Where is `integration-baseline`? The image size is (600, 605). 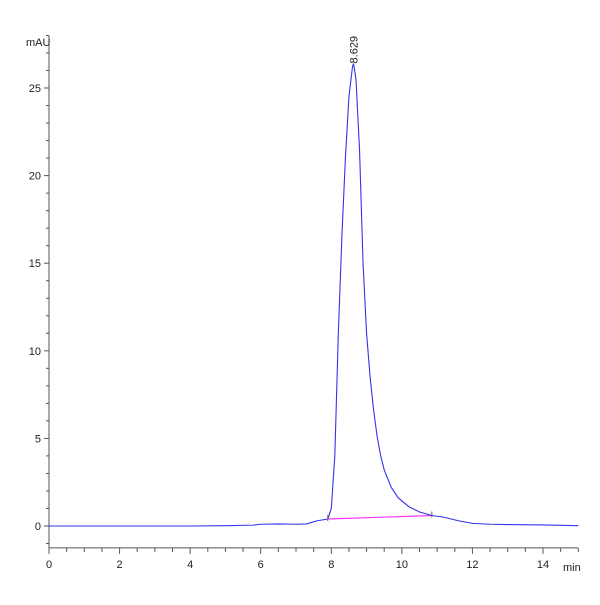 integration-baseline is located at coordinates (379, 517).